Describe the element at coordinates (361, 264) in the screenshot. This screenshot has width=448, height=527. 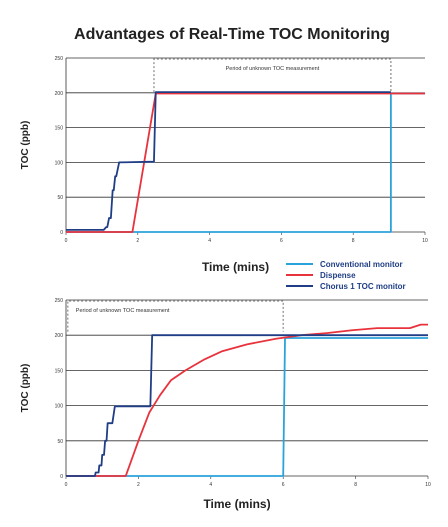
I see `legend-label: Conventional monitor` at that location.